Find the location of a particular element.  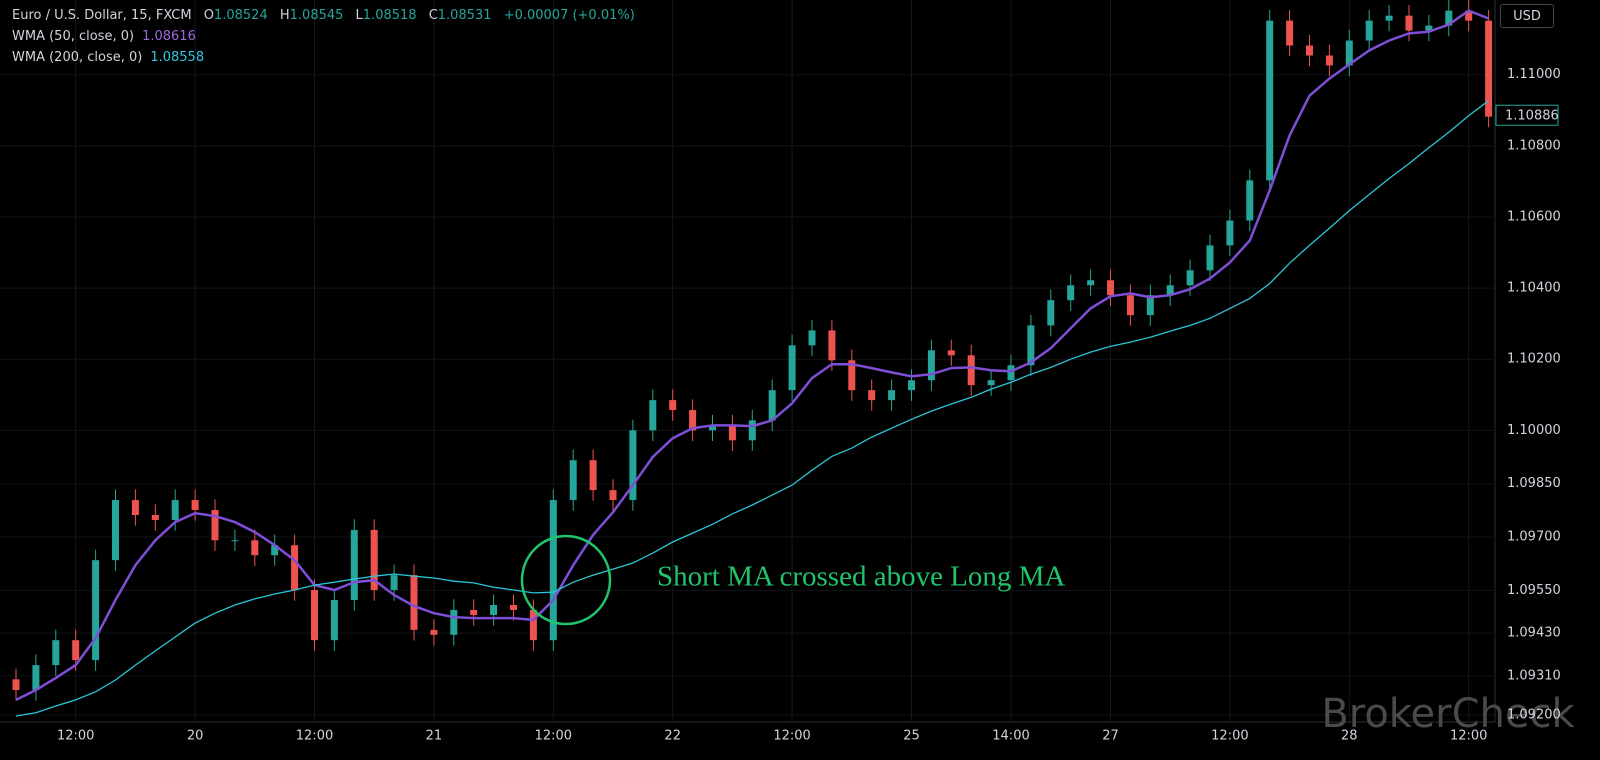

x-tick-label: 25 is located at coordinates (911, 736).